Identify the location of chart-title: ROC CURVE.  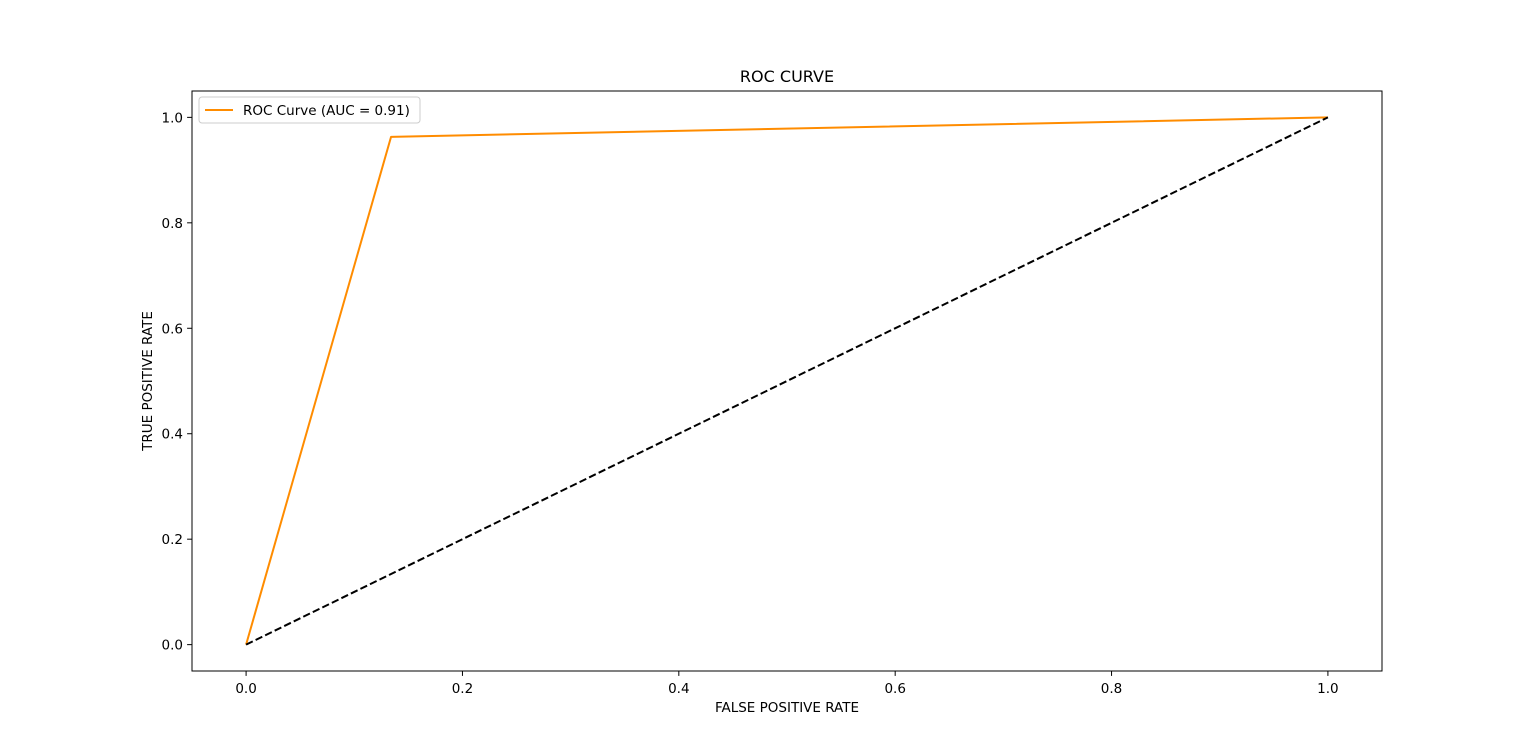
(787, 76).